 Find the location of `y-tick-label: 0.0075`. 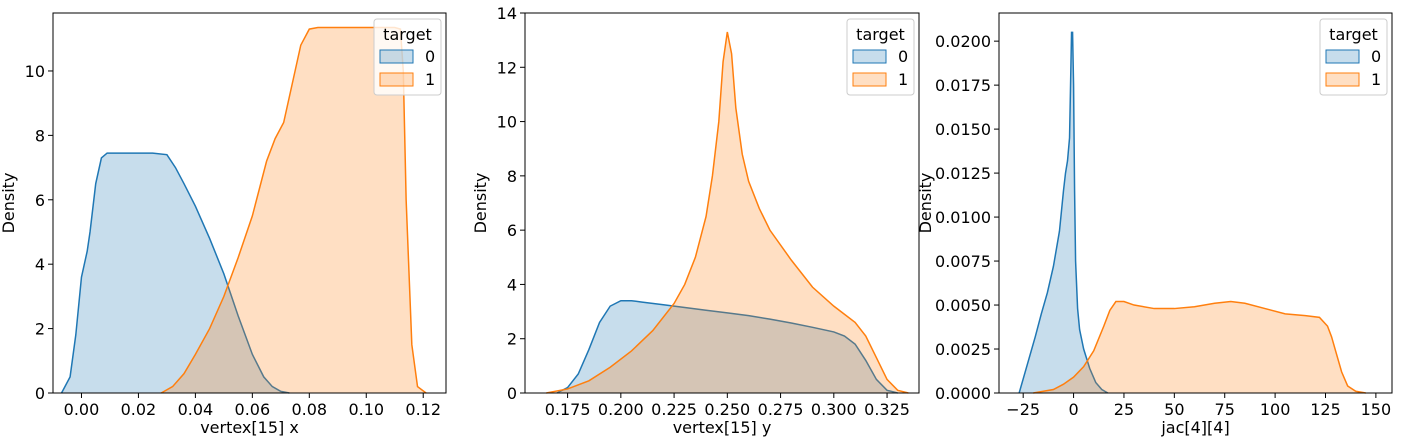

y-tick-label: 0.0075 is located at coordinates (963, 261).